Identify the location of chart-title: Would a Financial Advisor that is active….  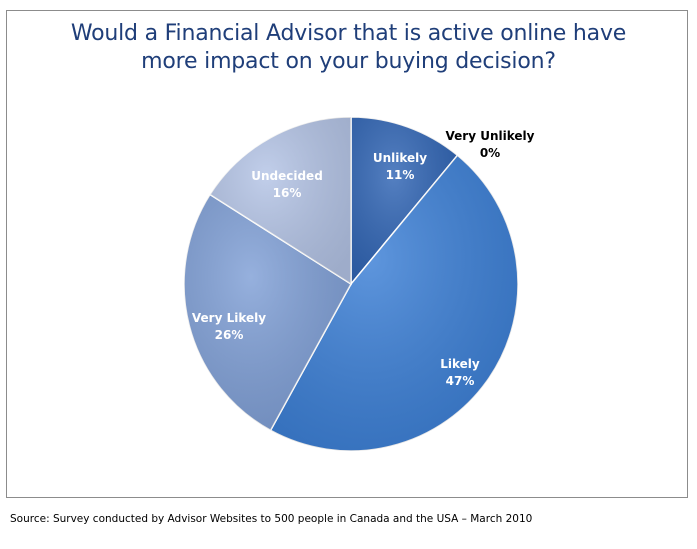
(348, 48).